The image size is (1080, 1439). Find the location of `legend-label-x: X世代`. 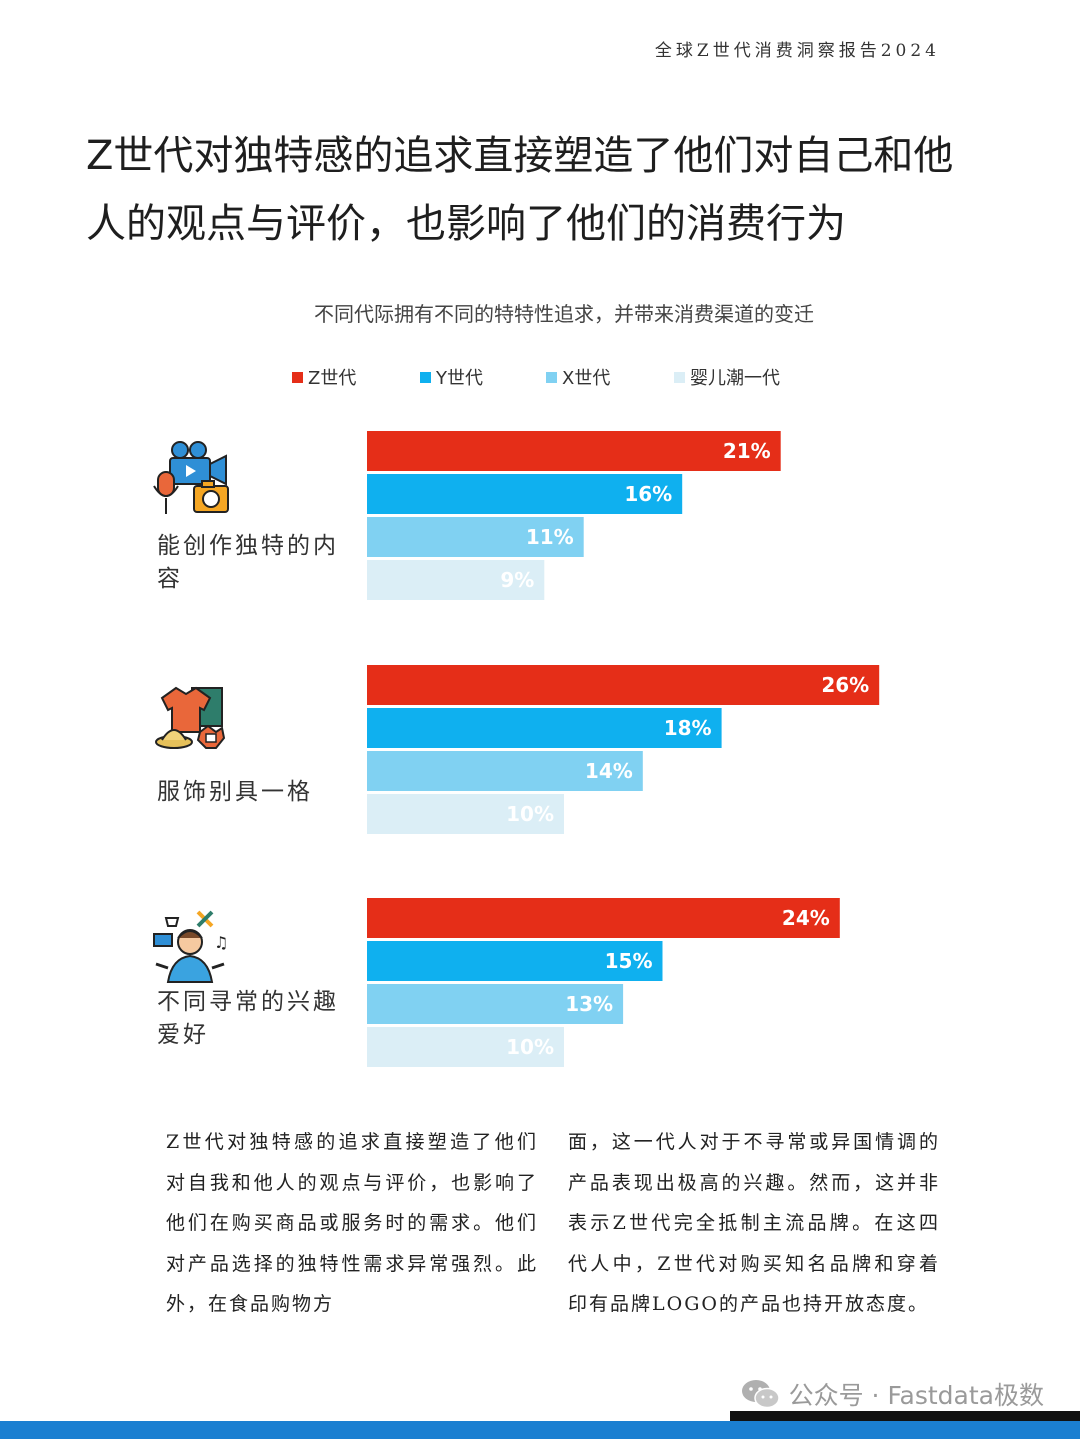

legend-label-x: X世代 is located at coordinates (586, 378).